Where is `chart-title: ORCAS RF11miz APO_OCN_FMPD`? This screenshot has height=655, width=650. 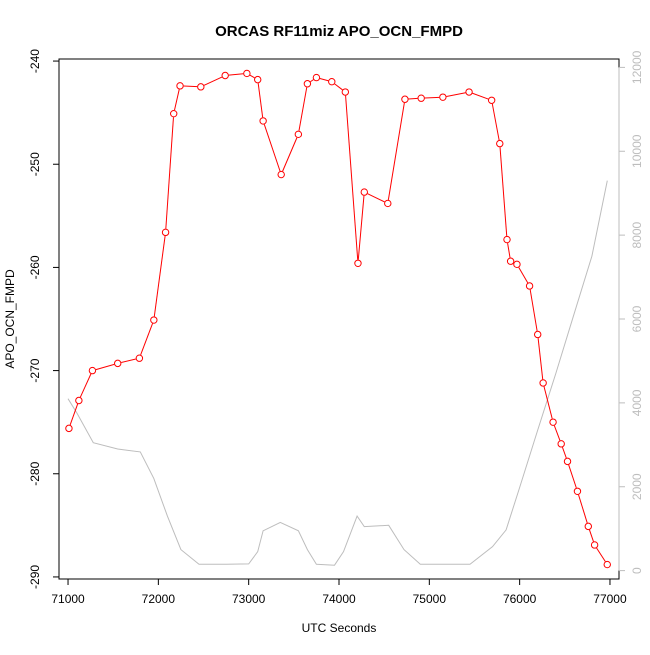 chart-title: ORCAS RF11miz APO_OCN_FMPD is located at coordinates (339, 31).